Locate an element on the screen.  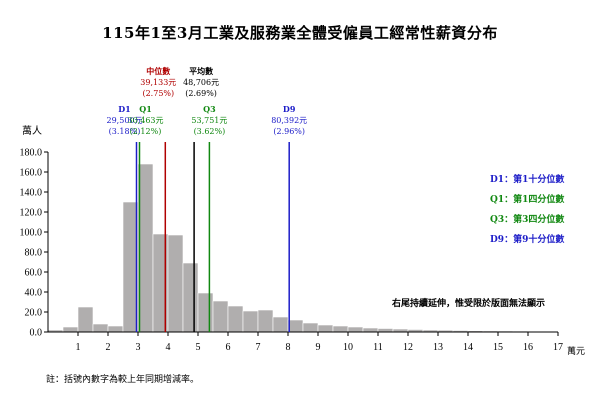
marker-label: Q3 is located at coordinates (209, 109).